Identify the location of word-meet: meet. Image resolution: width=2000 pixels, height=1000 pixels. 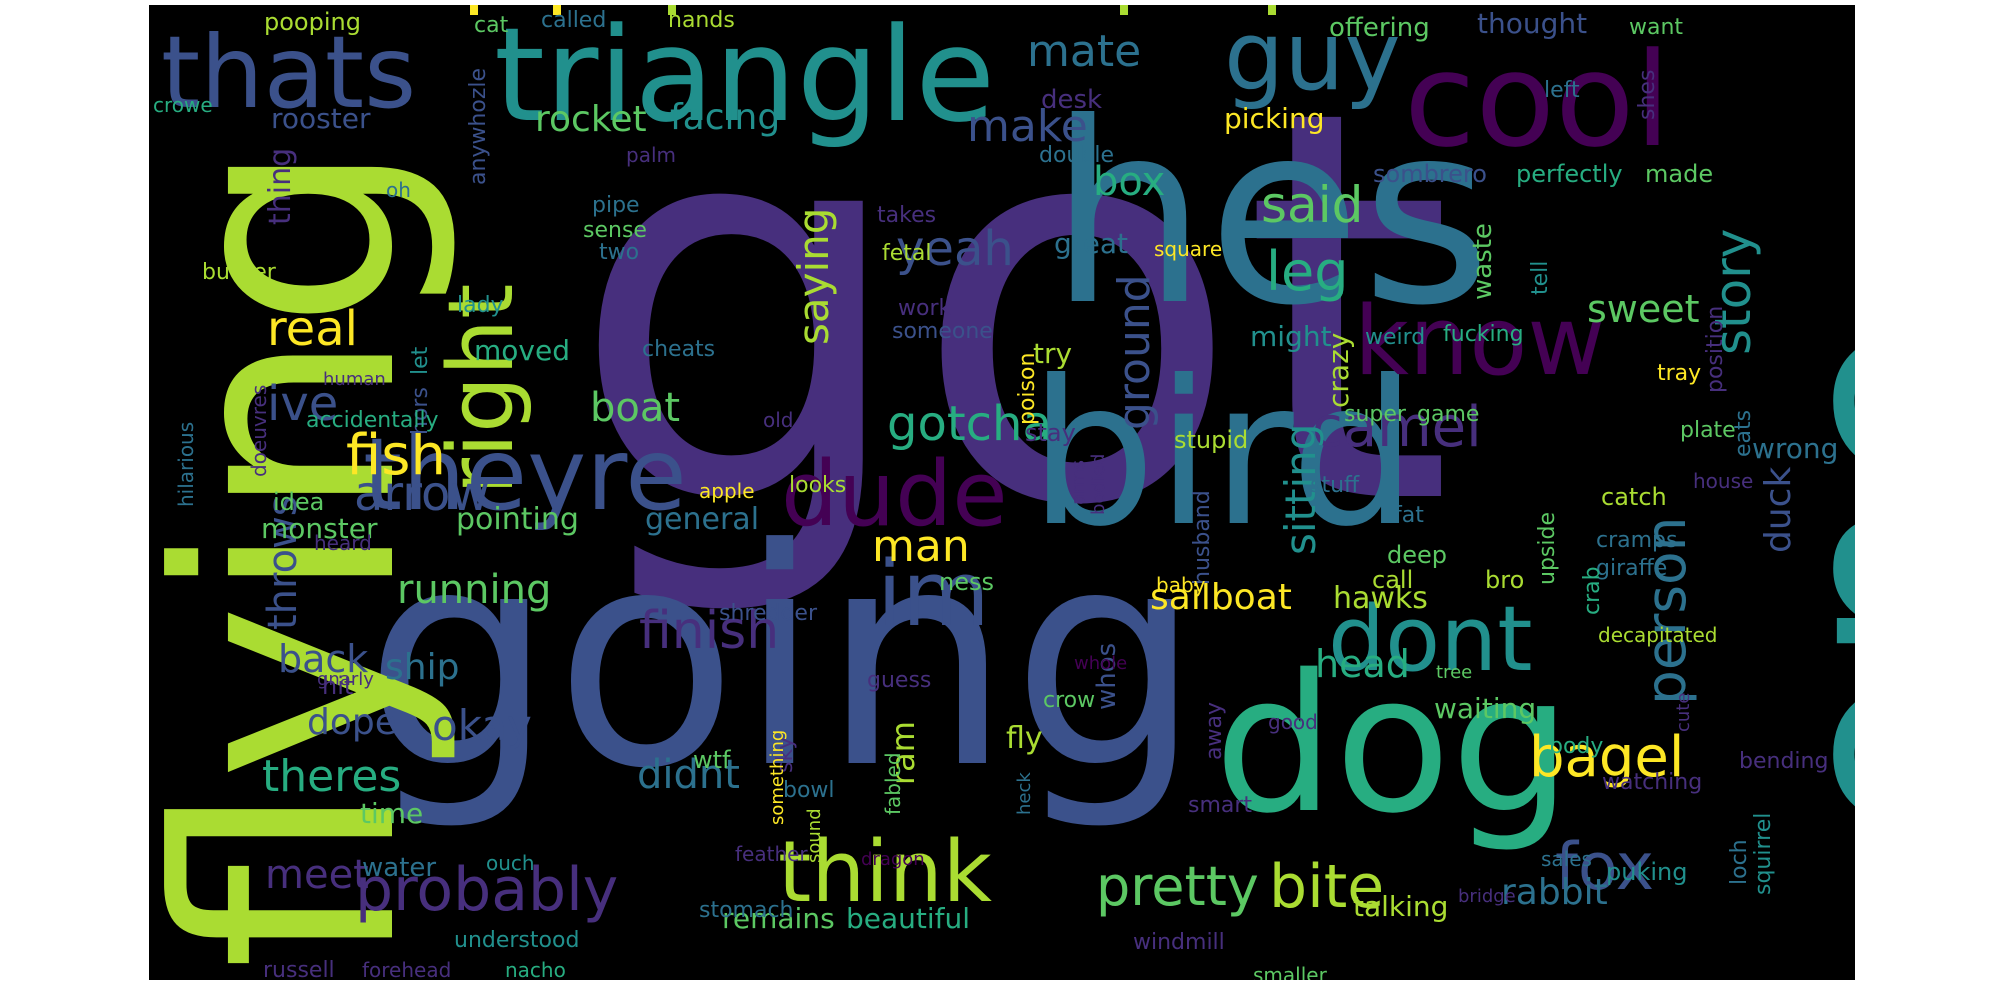
(317, 875).